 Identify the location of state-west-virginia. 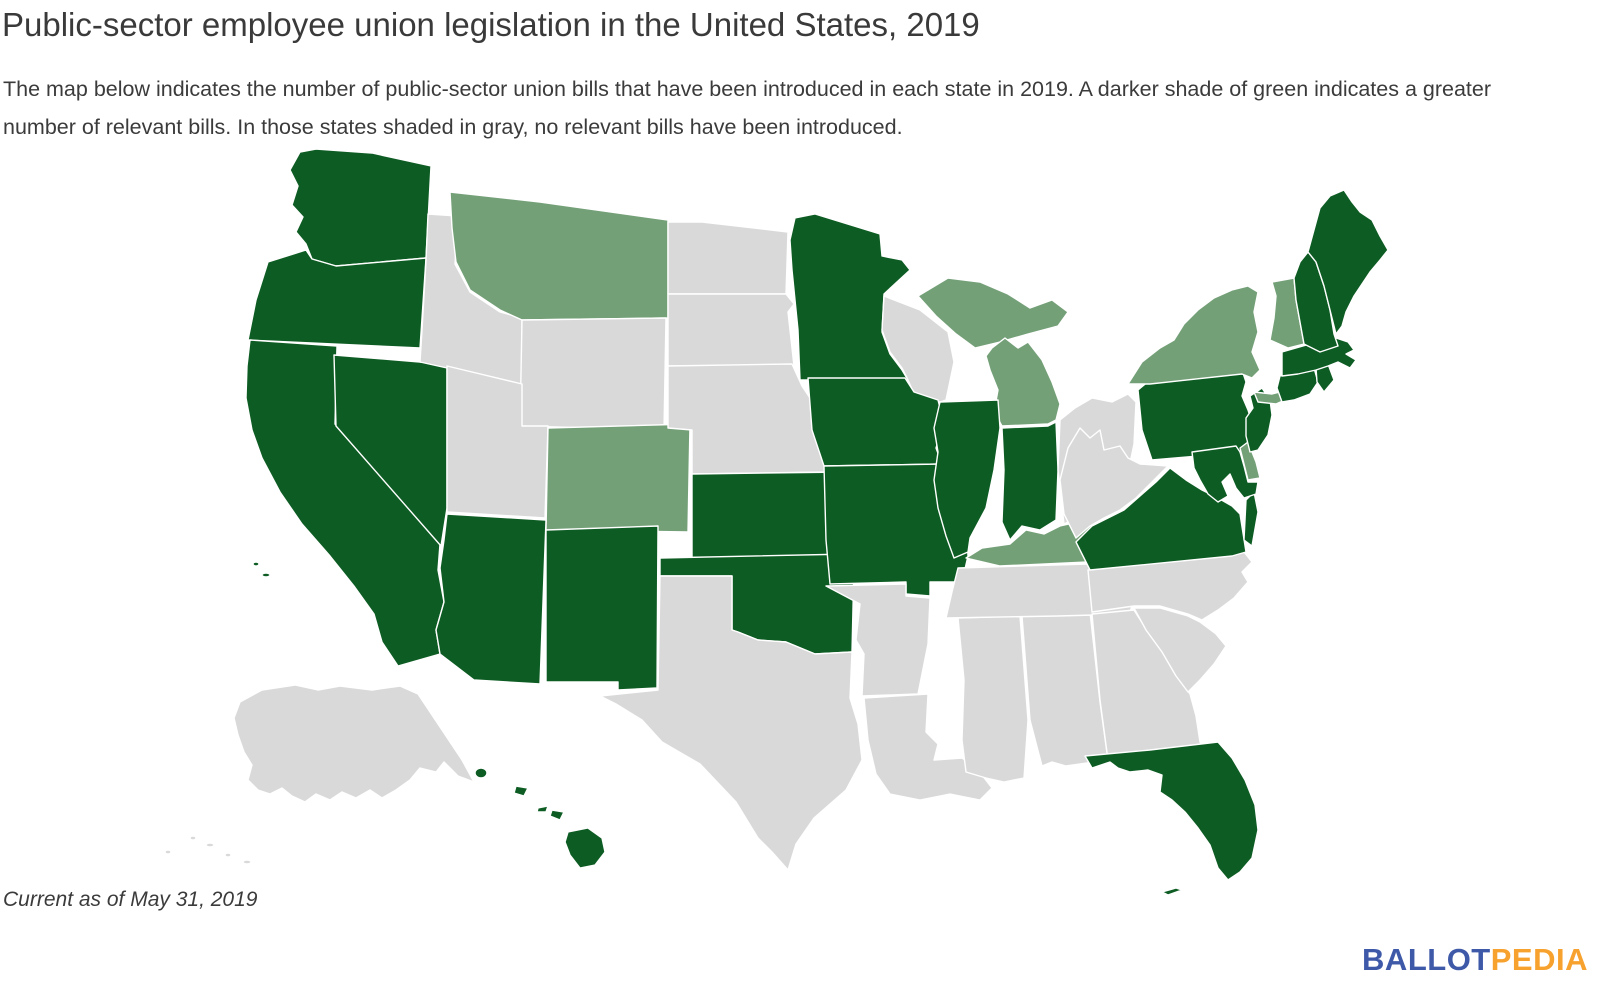
(1114, 483).